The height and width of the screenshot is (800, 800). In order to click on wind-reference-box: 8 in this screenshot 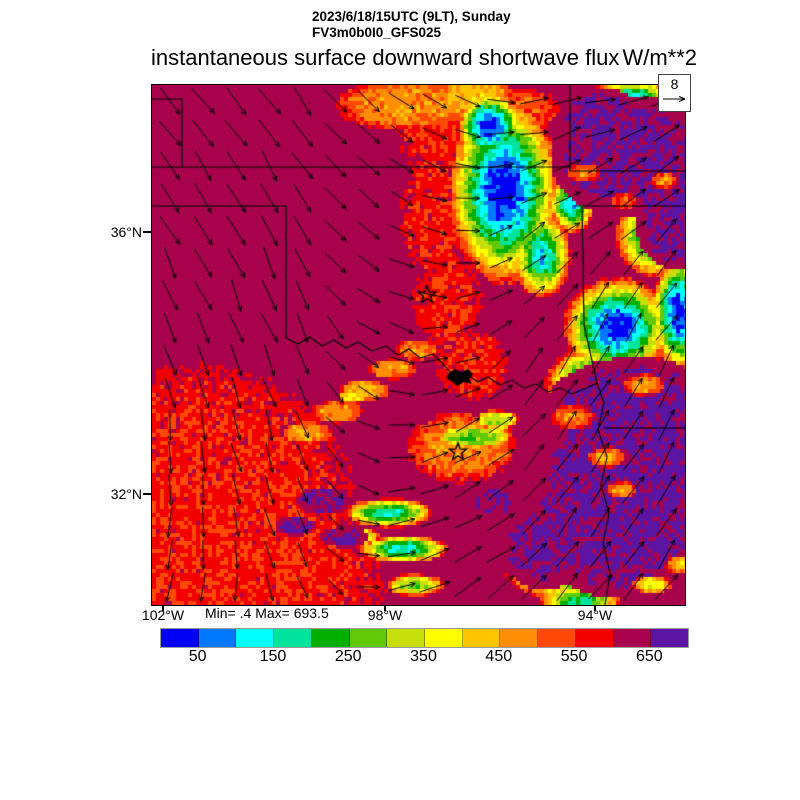, I will do `click(674, 93)`.